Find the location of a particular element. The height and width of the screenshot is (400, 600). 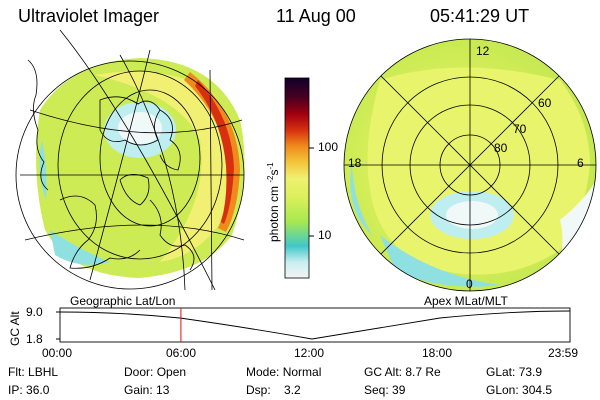

mlat-label-60: 60 is located at coordinates (545, 103).